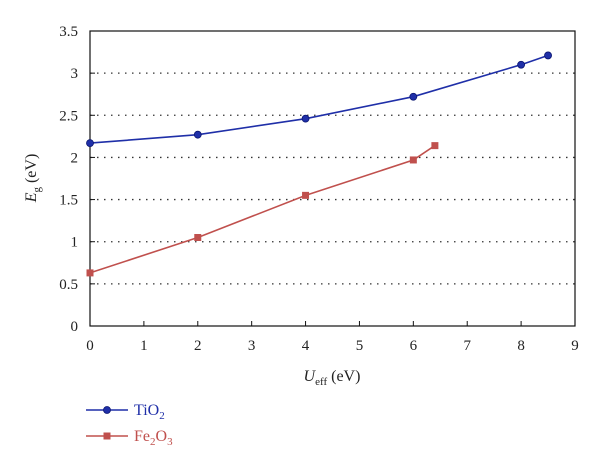 Image resolution: width=600 pixels, height=468 pixels. What do you see at coordinates (107, 436) in the screenshot?
I see `legend-marker-fe2o3` at bounding box center [107, 436].